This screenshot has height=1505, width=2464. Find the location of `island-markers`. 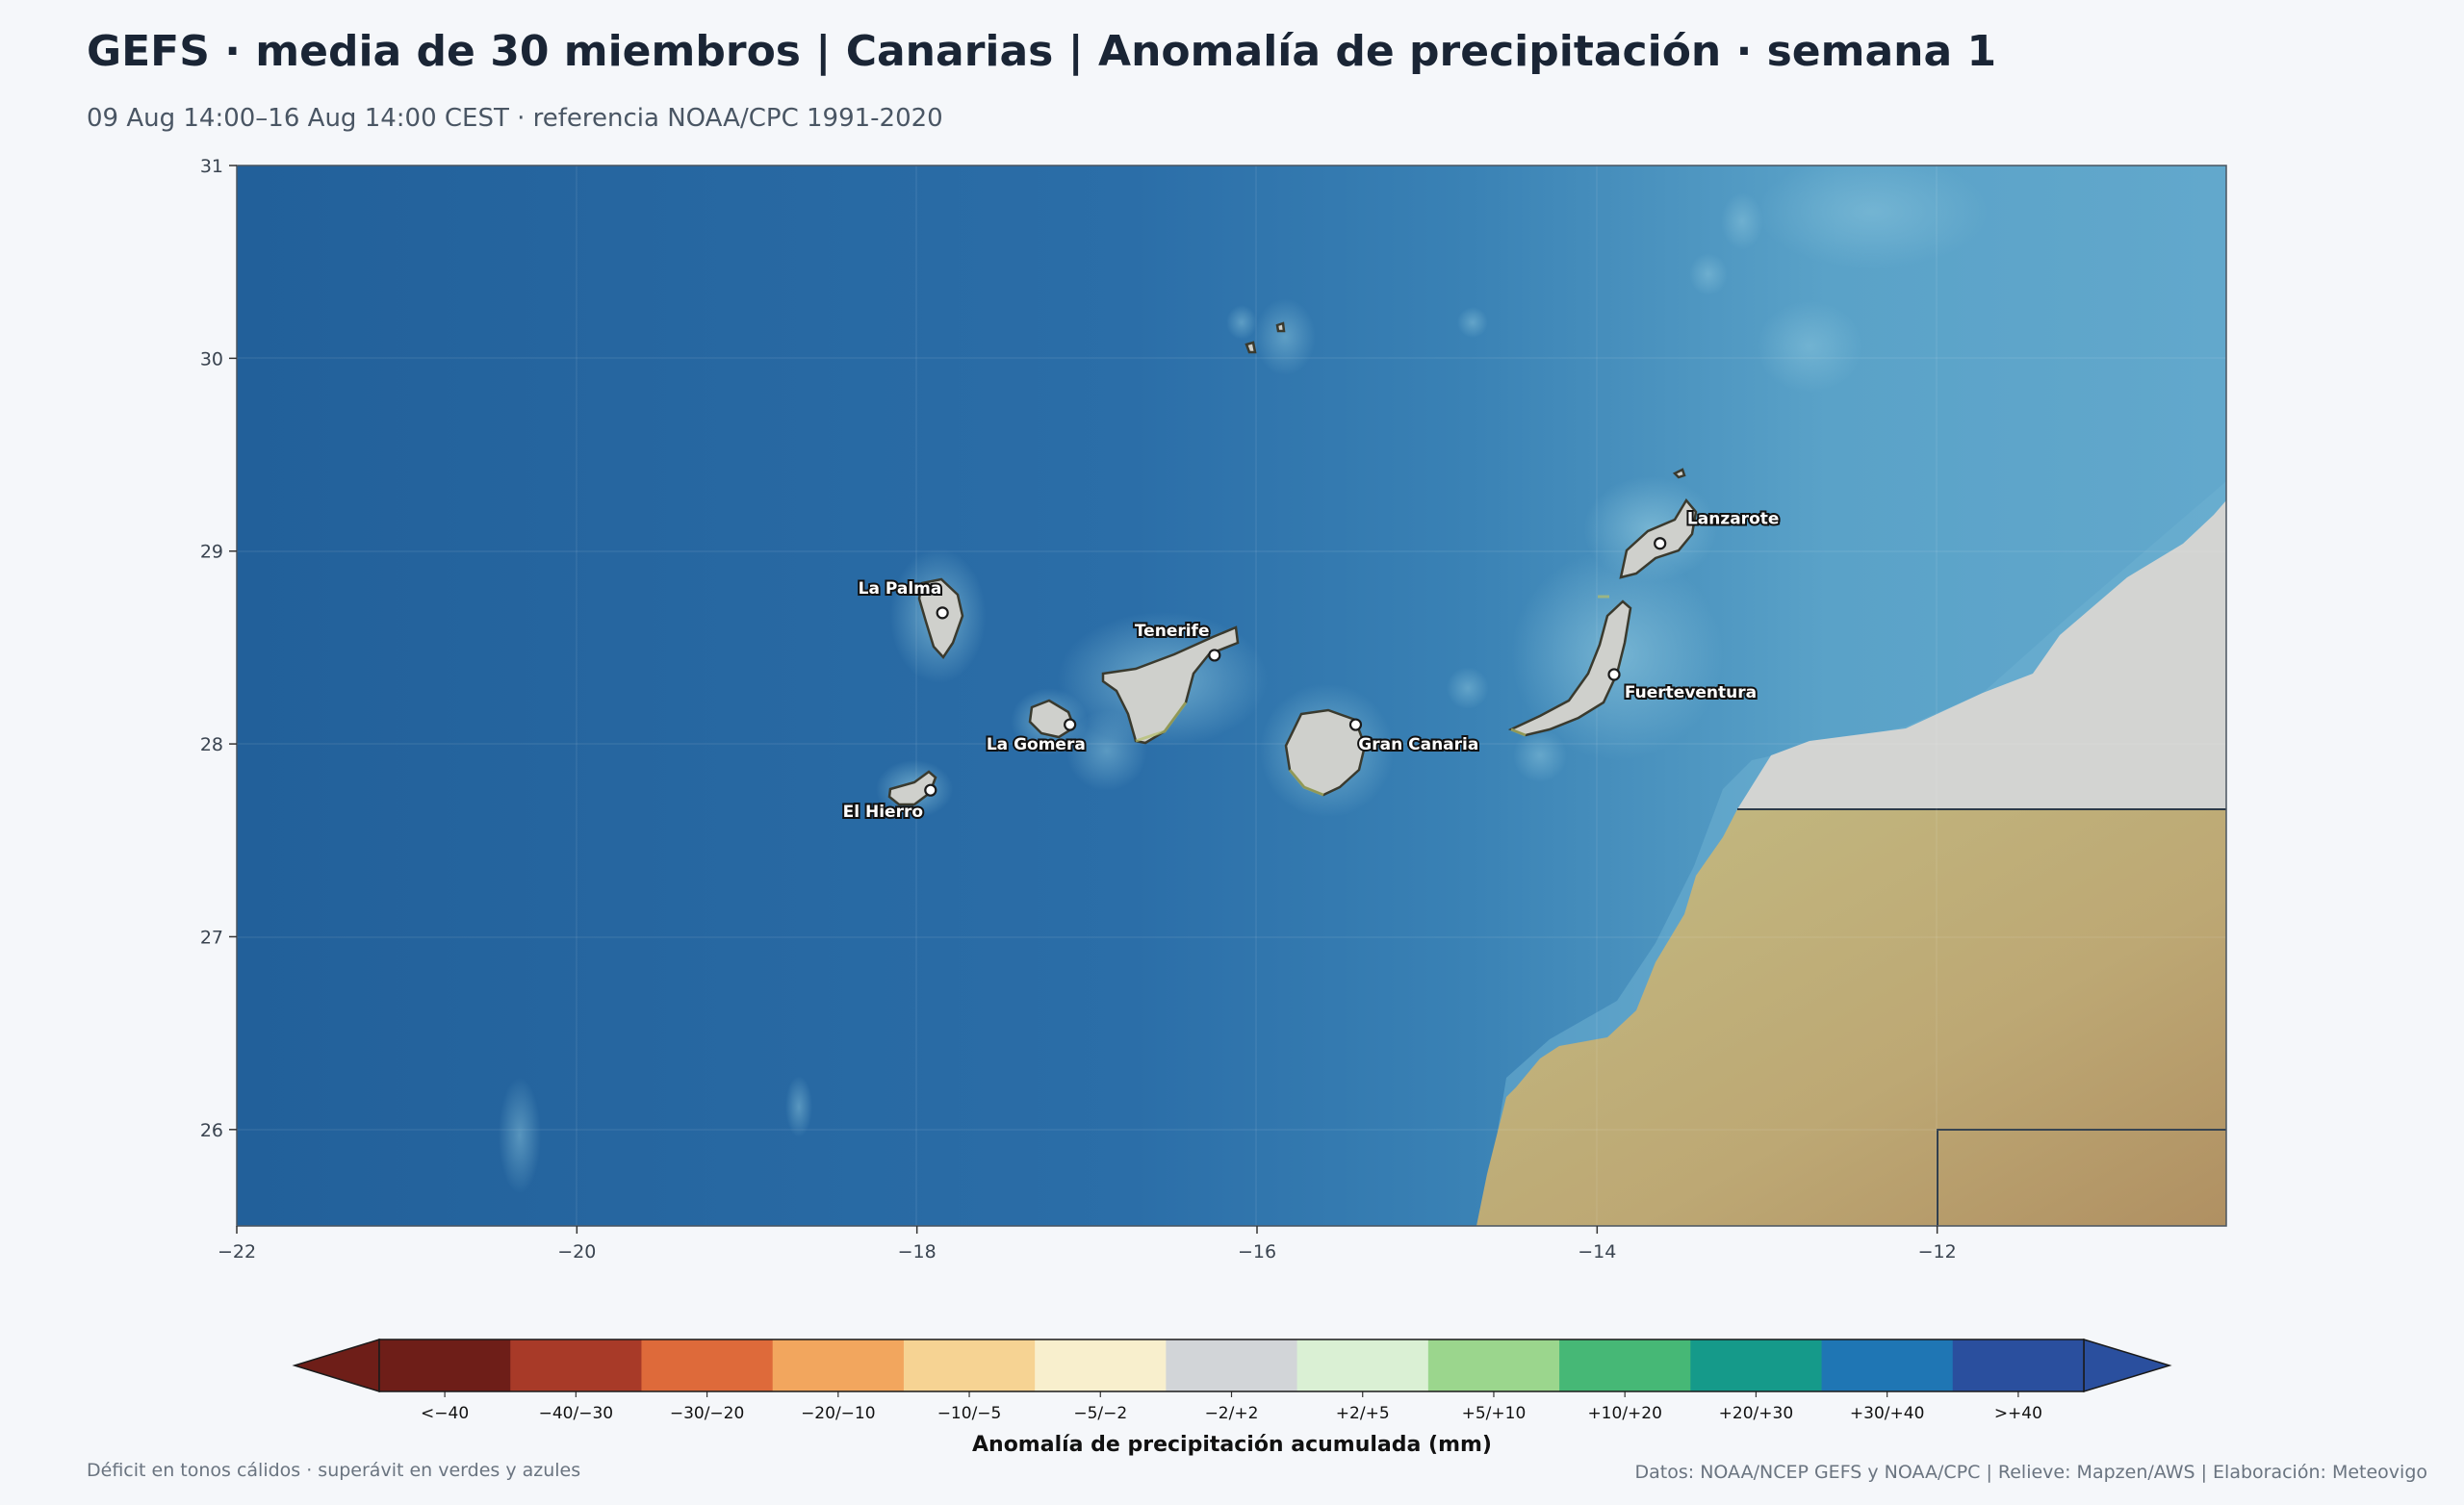

island-markers is located at coordinates (1295, 667).